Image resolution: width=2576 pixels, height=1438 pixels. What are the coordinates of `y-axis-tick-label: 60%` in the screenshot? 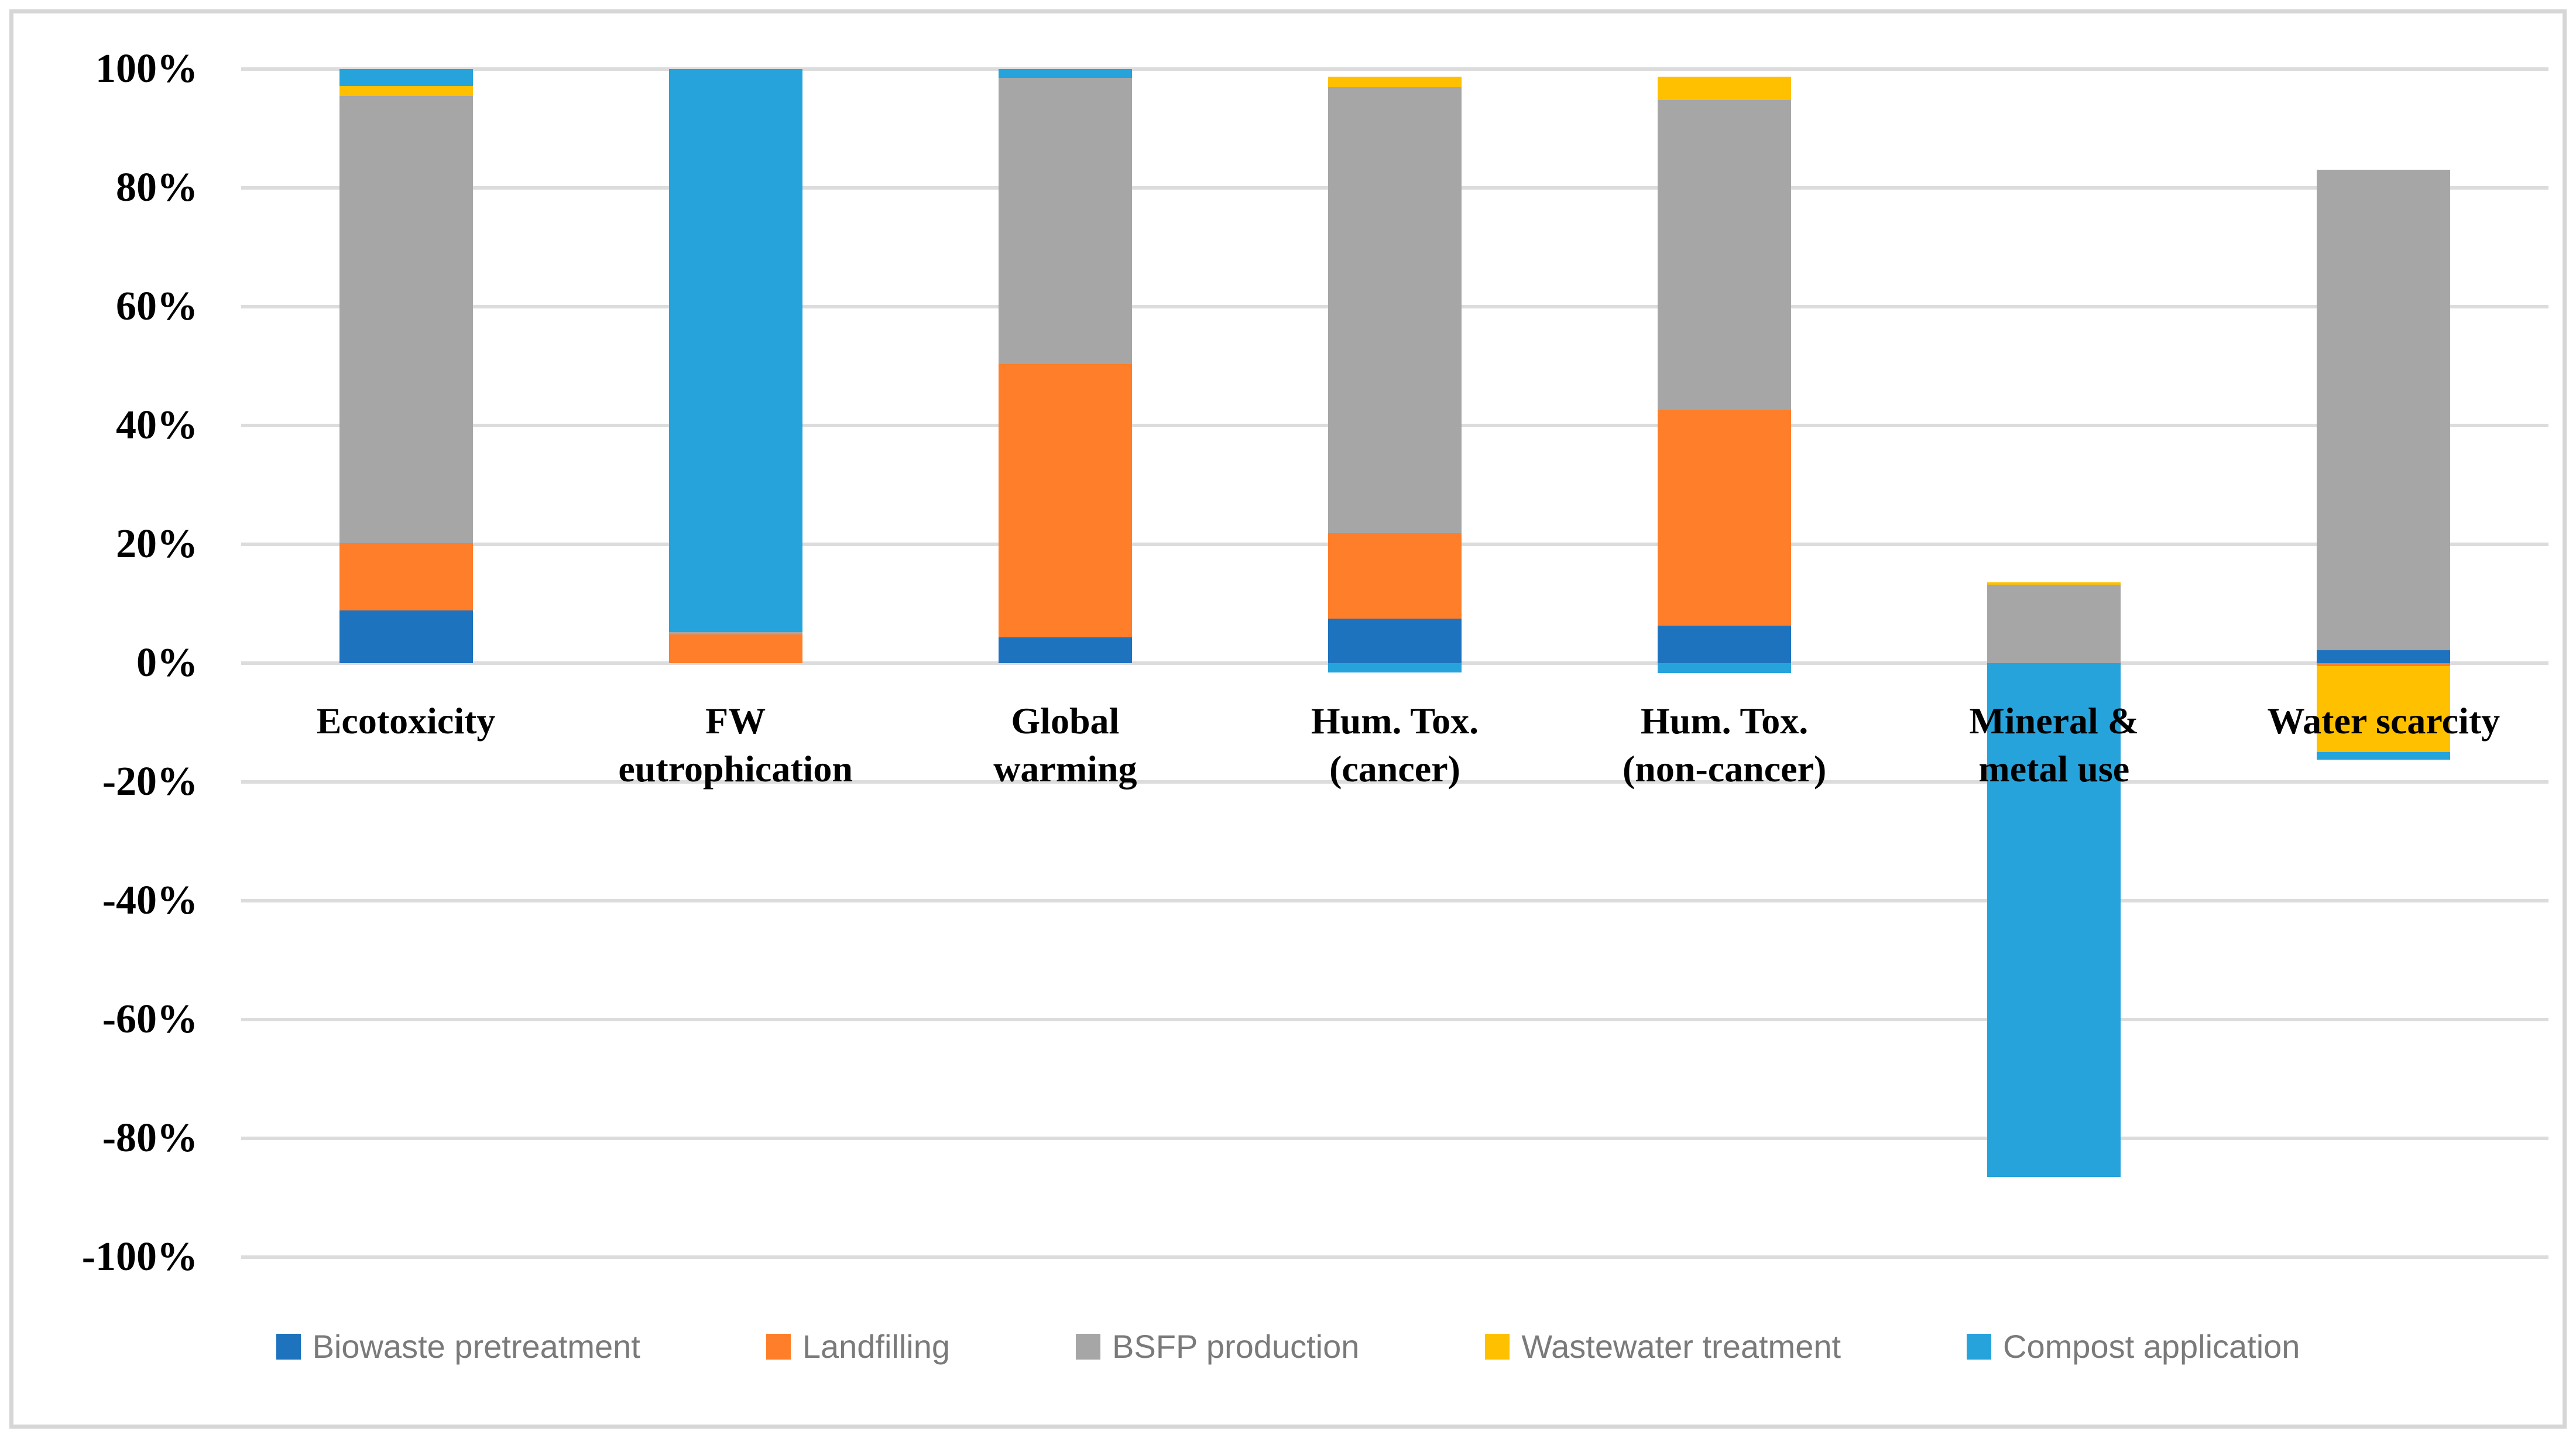 It's located at (157, 306).